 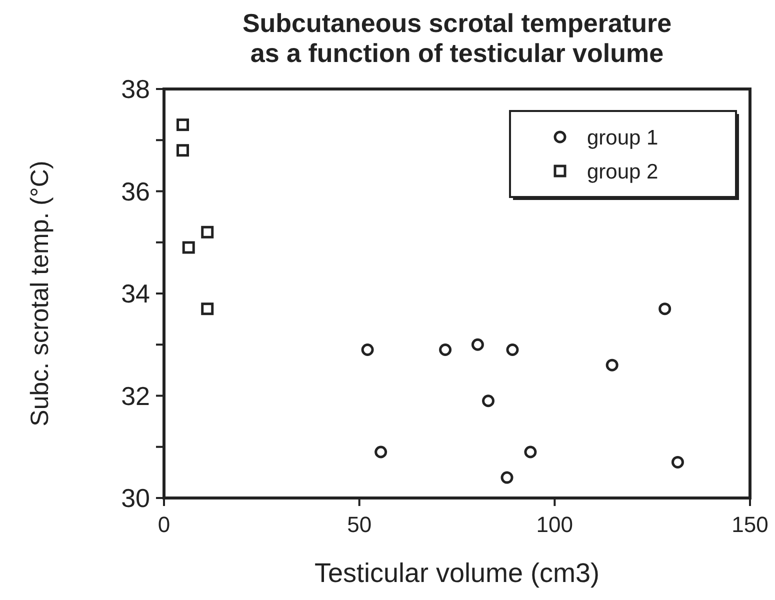 What do you see at coordinates (622, 138) in the screenshot?
I see `legend-label: group 1` at bounding box center [622, 138].